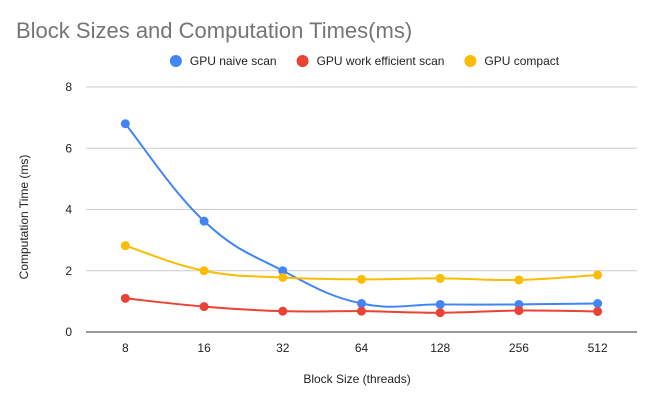 This screenshot has height=404, width=655. Describe the element at coordinates (521, 61) in the screenshot. I see `legend-label: GPU compact` at that location.